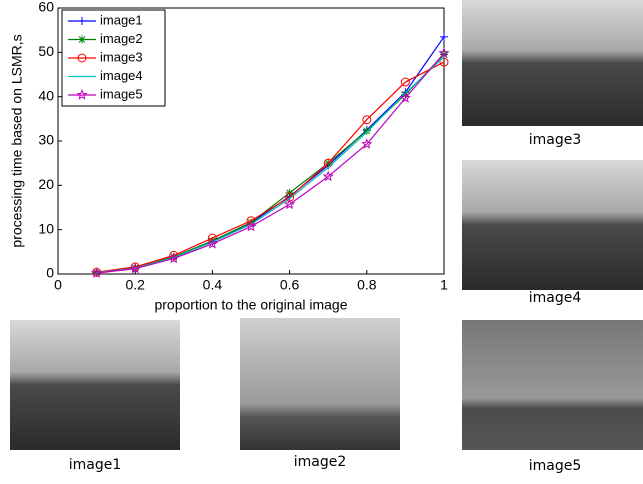  What do you see at coordinates (58, 285) in the screenshot?
I see `x-tick-label: 0` at bounding box center [58, 285].